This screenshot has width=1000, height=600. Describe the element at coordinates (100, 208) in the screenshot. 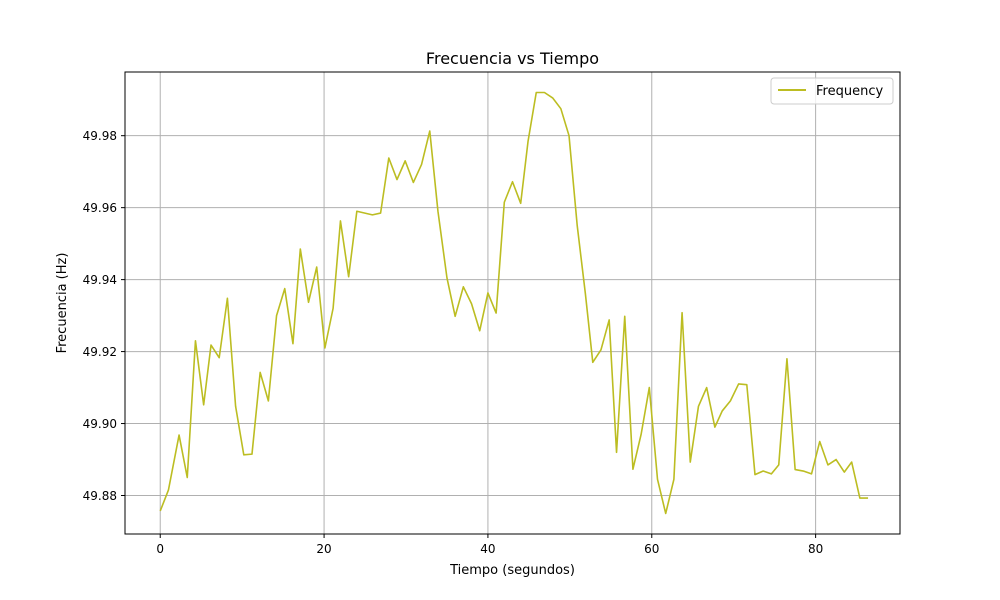

I see `y-tick-label: 49.96` at that location.